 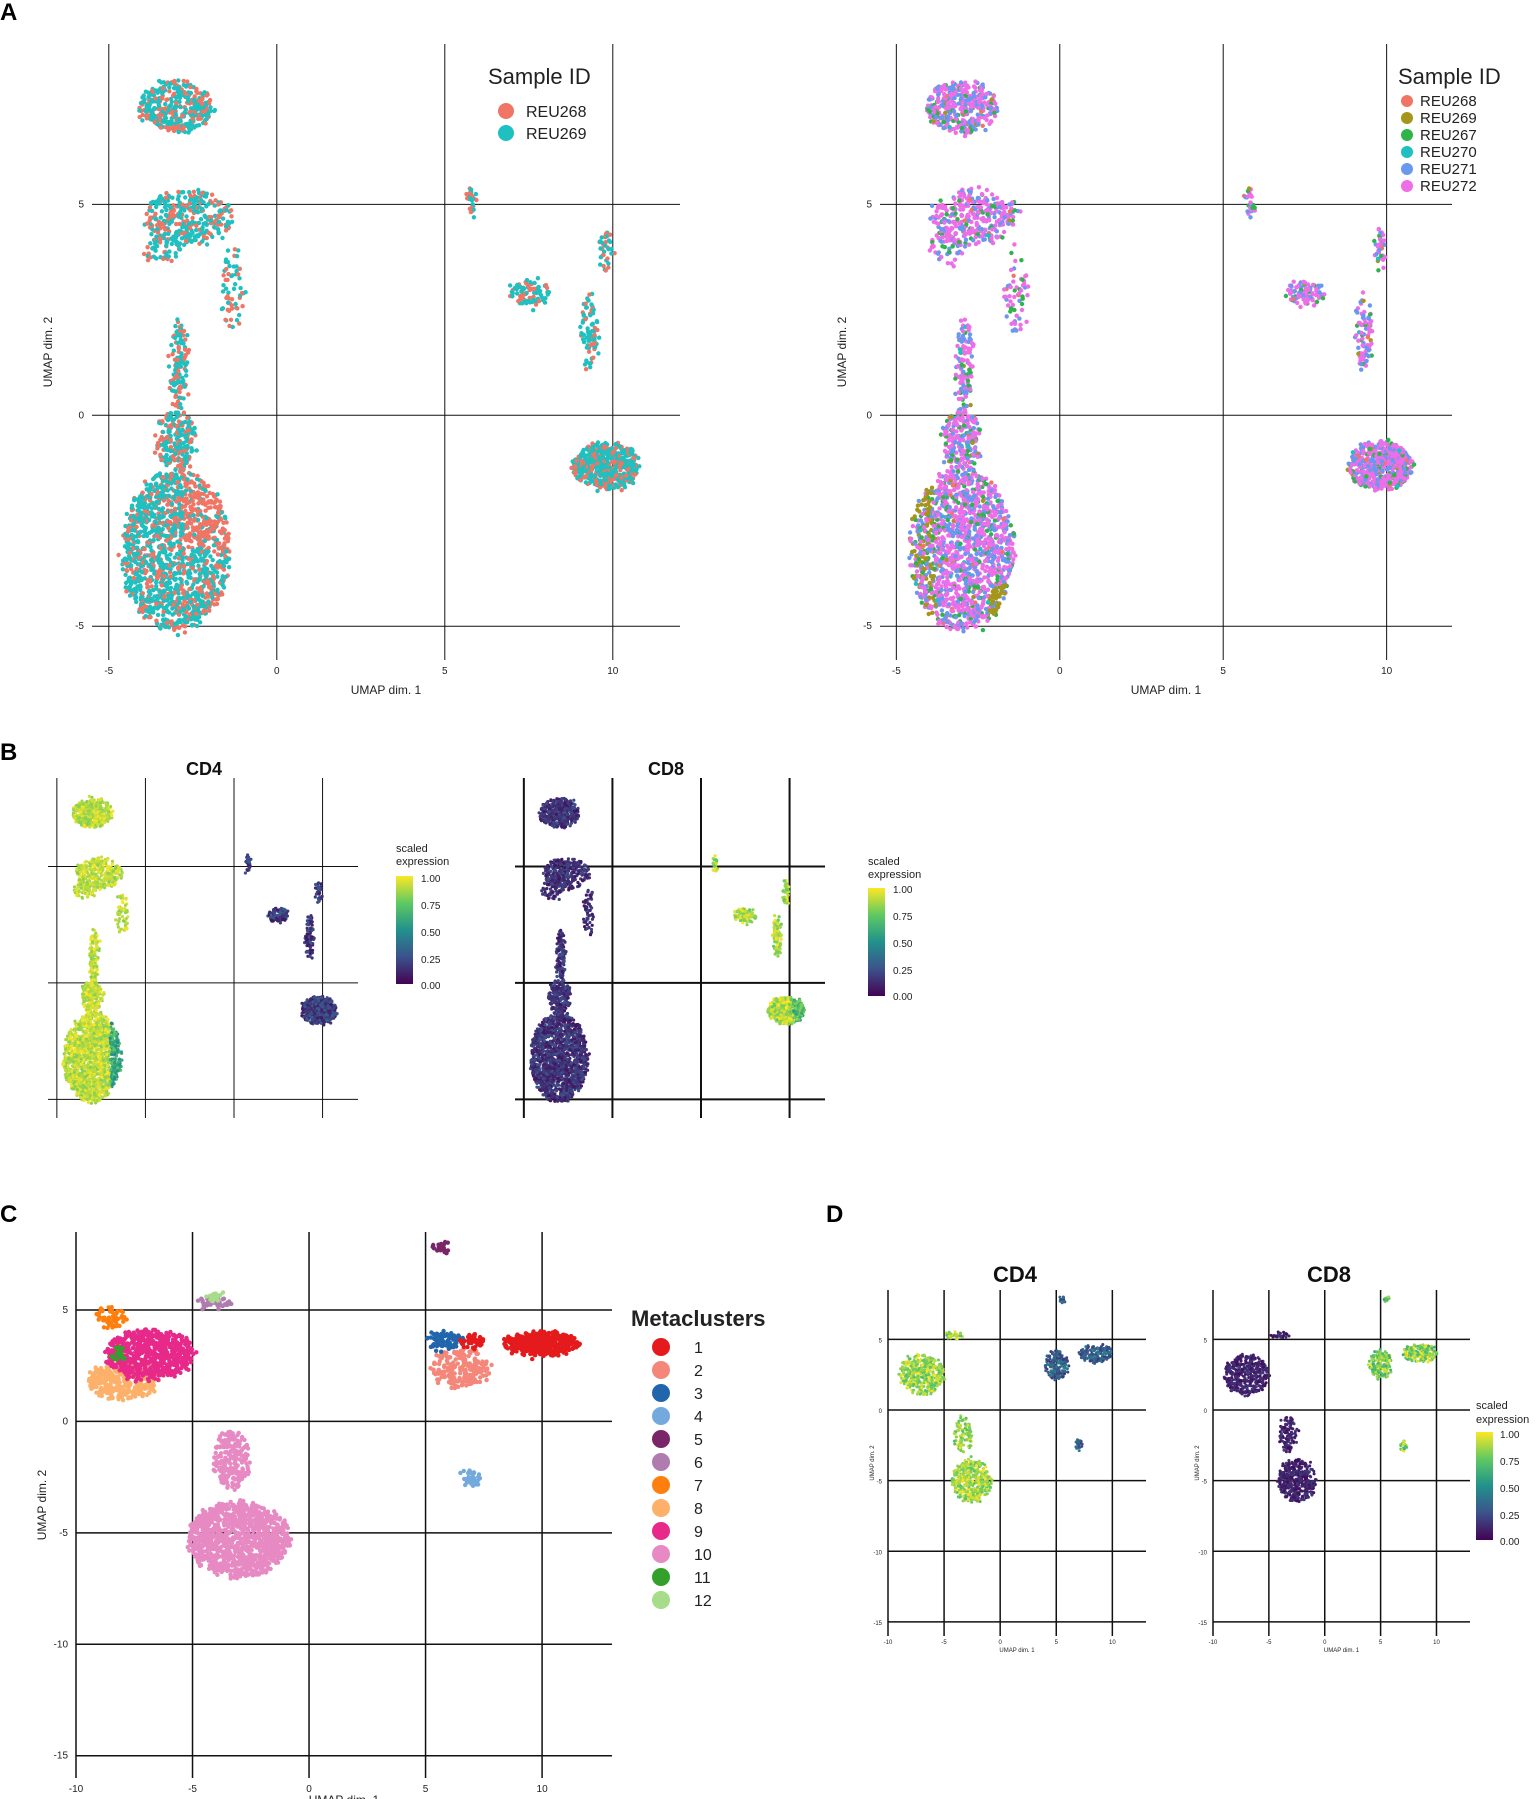 What do you see at coordinates (867, 626) in the screenshot?
I see `y-tick-label: -5` at bounding box center [867, 626].